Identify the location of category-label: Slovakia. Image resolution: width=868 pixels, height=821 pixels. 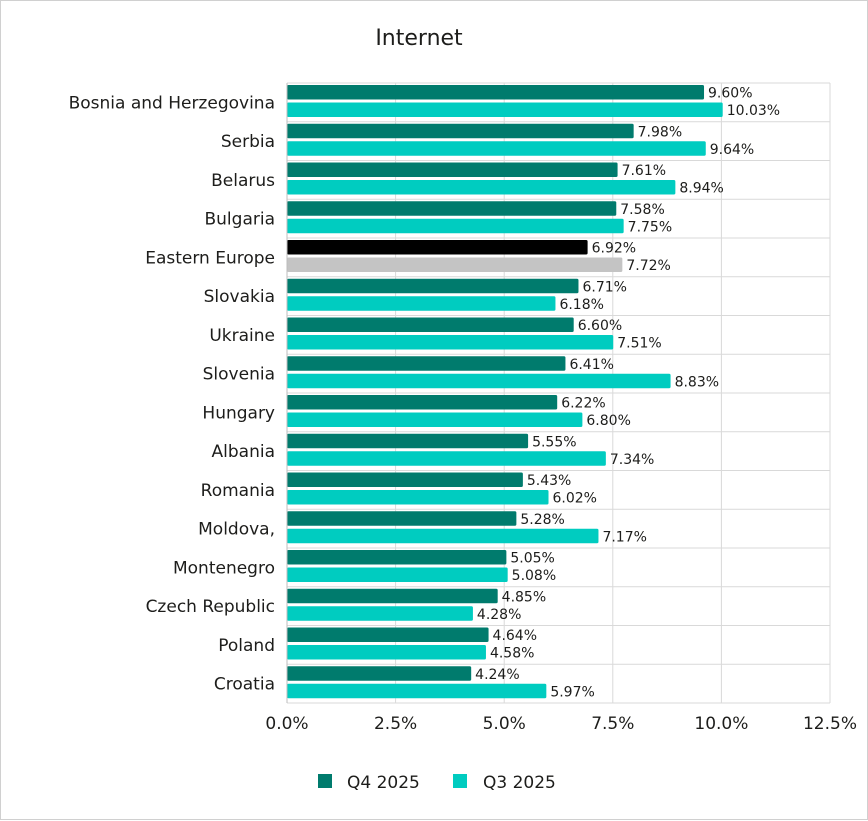
(239, 297).